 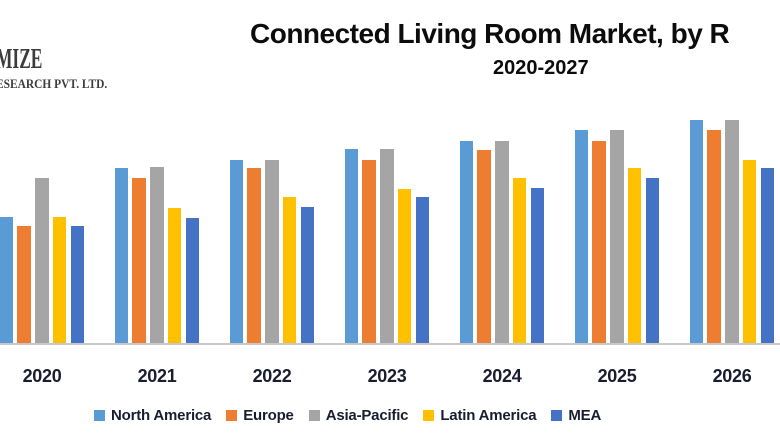 I want to click on bar-mea-2021, so click(x=192, y=280).